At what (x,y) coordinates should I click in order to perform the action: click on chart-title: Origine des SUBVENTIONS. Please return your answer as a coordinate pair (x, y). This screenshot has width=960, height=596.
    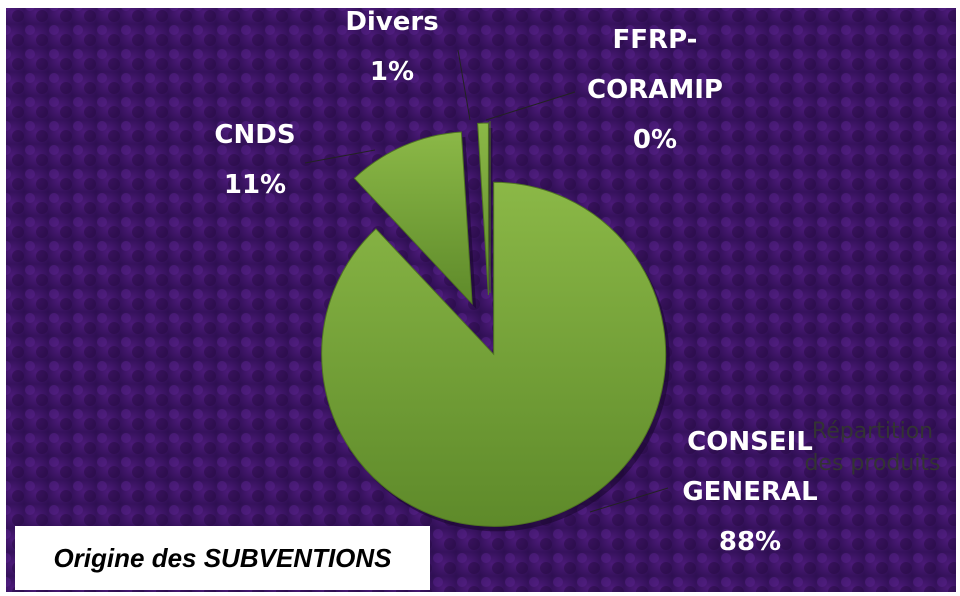
    Looking at the image, I should click on (222, 557).